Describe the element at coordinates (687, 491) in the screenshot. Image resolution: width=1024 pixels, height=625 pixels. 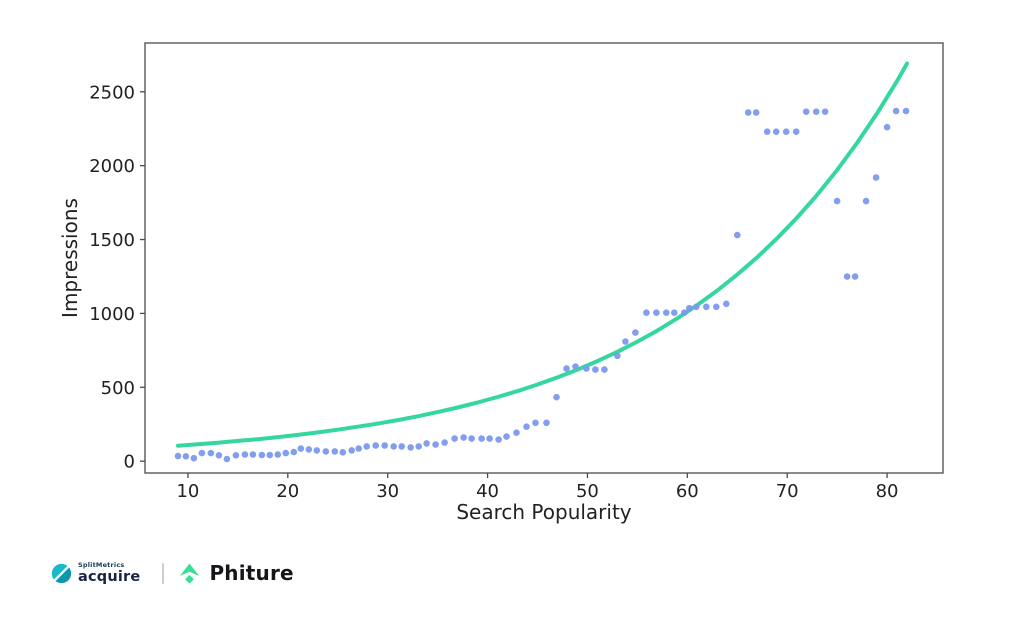
I see `x-tick-label: 60` at that location.